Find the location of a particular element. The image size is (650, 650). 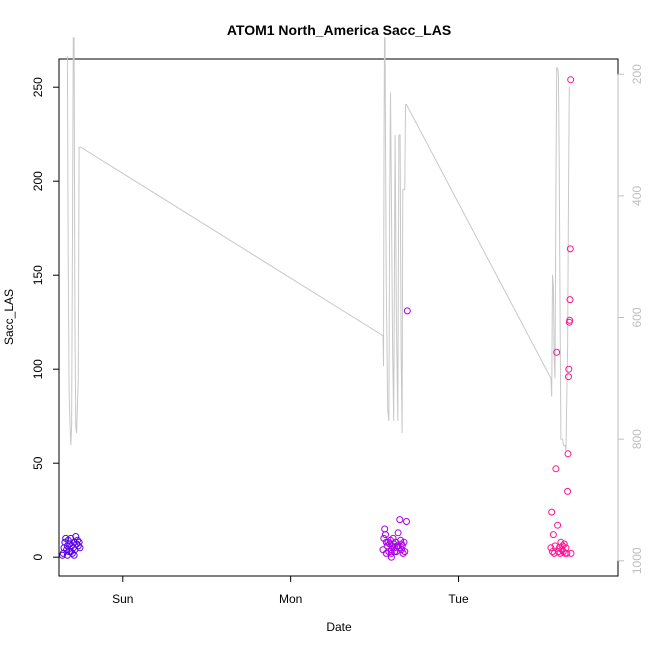

right-tick-label: 400 is located at coordinates (637, 196).